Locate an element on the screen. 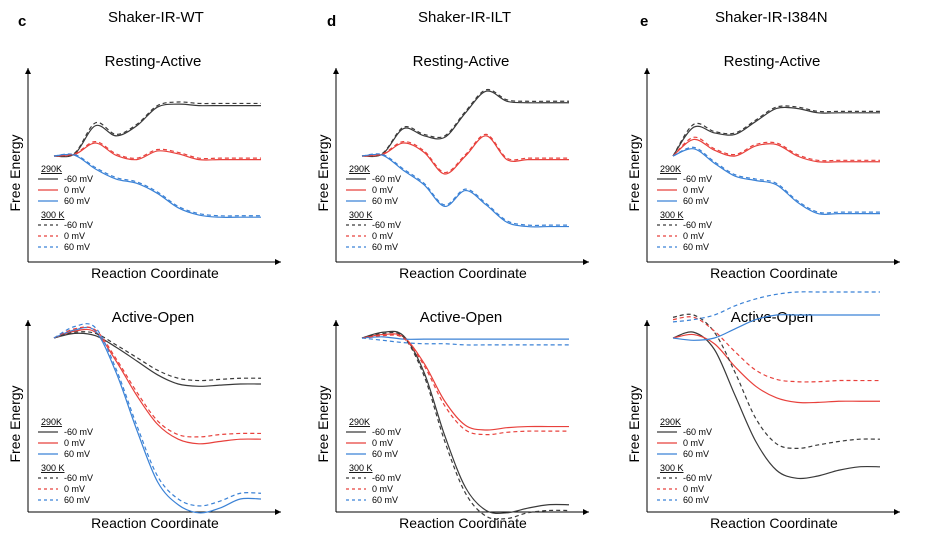  panel-letter-d: d is located at coordinates (331, 21).